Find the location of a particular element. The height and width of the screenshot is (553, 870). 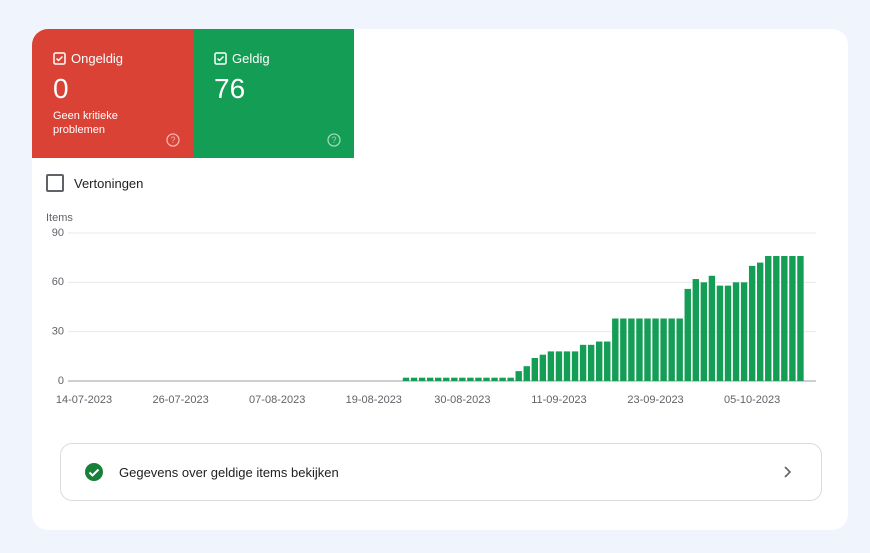

check-circle is located at coordinates (94, 472).